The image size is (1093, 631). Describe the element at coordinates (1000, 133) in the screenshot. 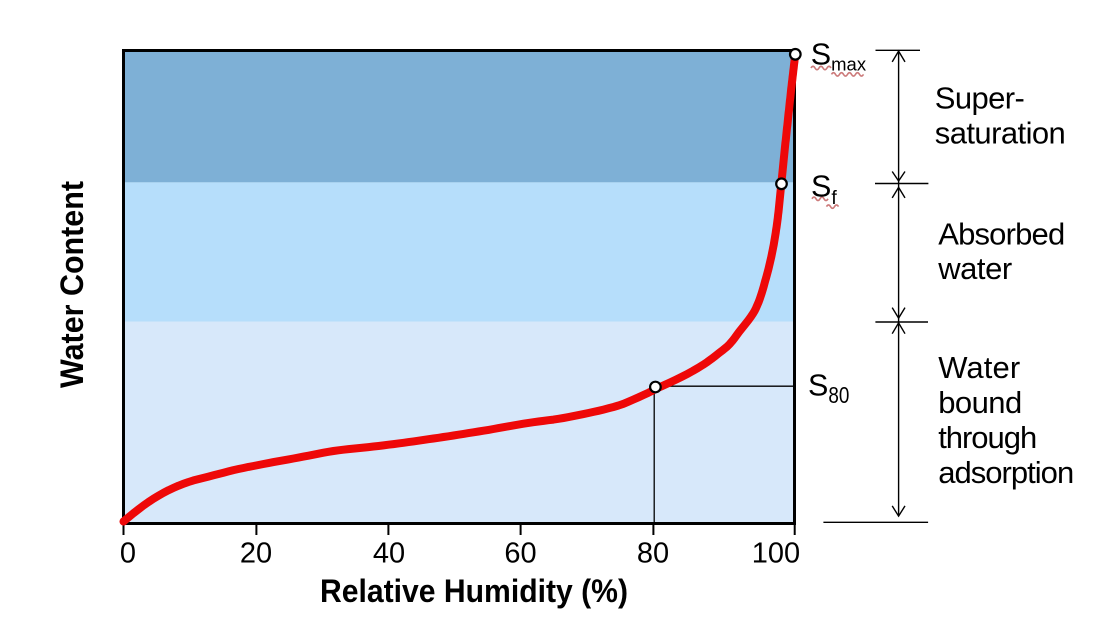

I see `svg-text: saturation` at that location.